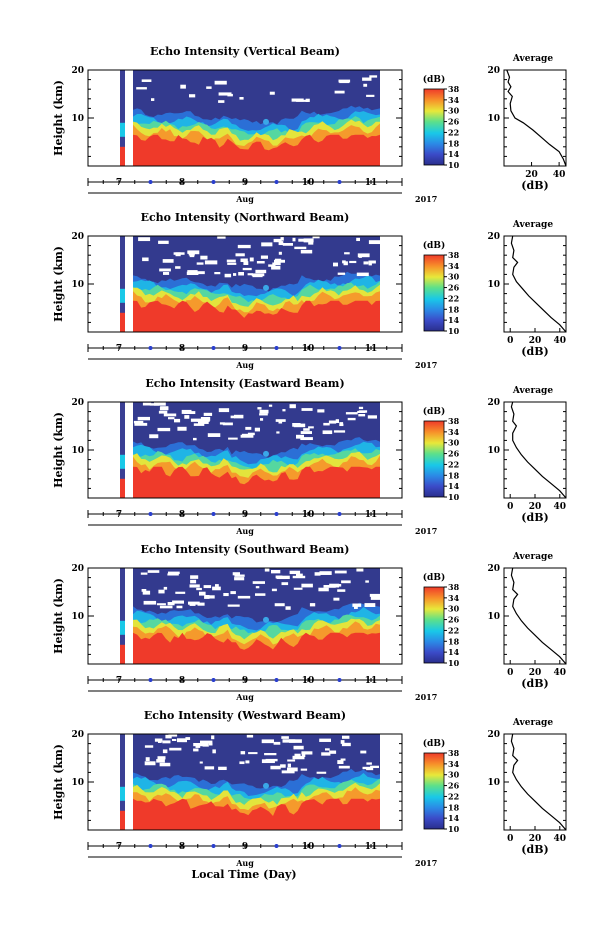  Describe the element at coordinates (534, 185) in the screenshot. I see `avg-x-label: (dB)` at that location.